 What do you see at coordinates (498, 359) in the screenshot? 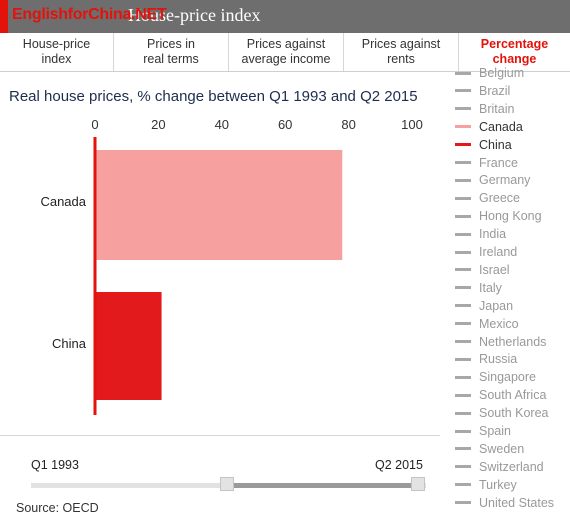
I see `legend-label: Russia` at bounding box center [498, 359].